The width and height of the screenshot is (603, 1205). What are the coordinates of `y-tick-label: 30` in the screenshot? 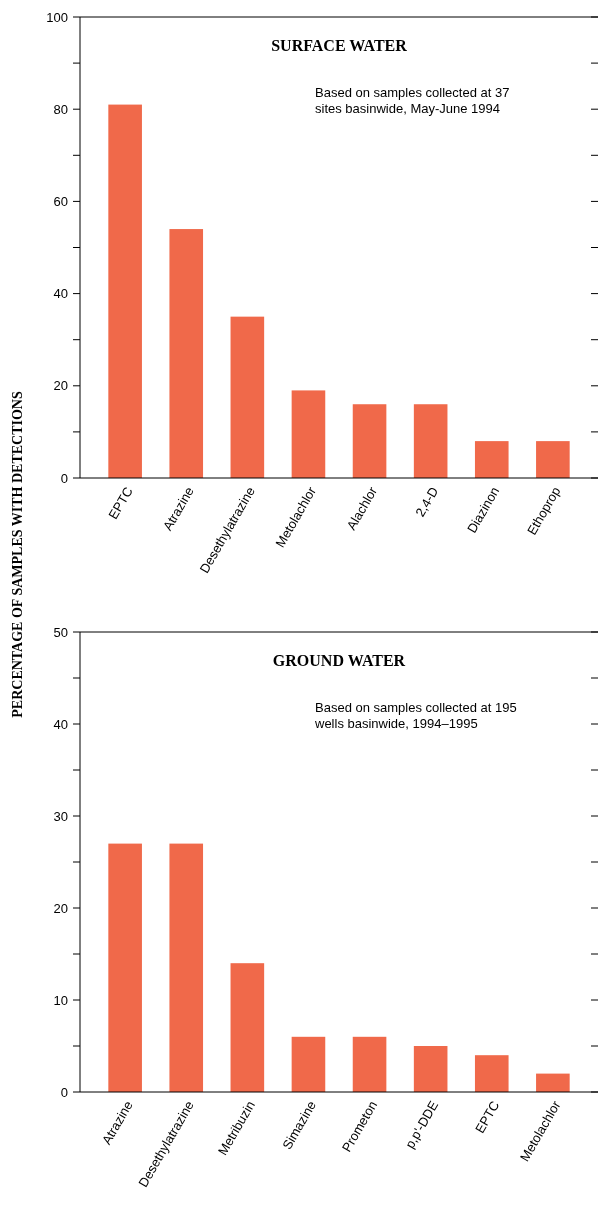 It's located at (60, 816).